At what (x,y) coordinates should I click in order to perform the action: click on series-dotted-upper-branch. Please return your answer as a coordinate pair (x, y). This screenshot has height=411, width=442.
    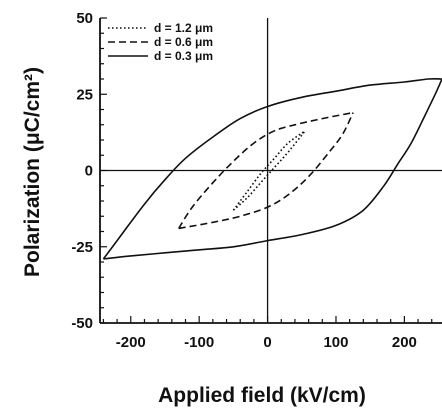
    Looking at the image, I should click on (269, 170).